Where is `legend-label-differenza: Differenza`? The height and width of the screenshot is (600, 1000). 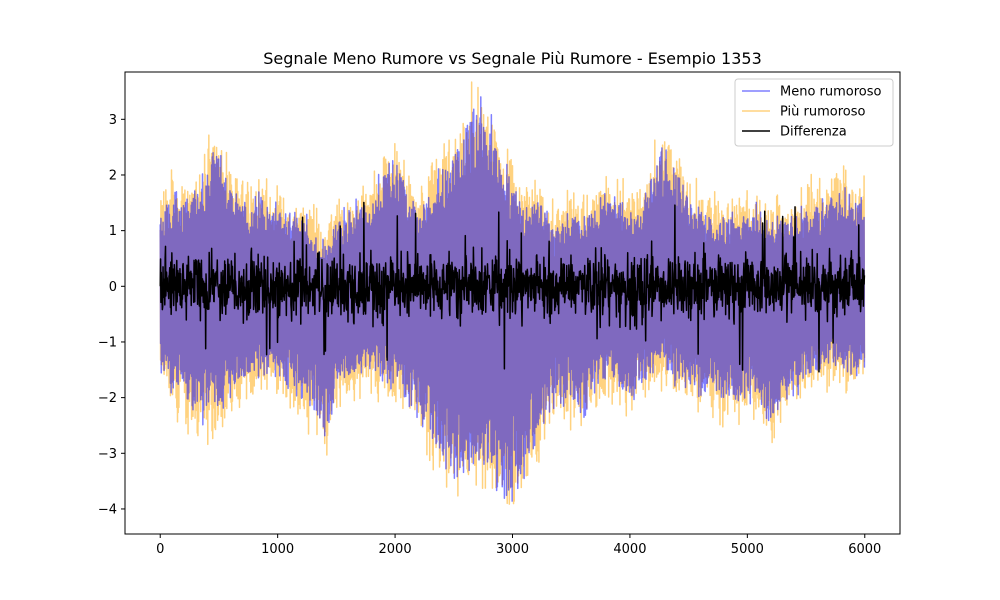
legend-label-differenza: Differenza is located at coordinates (813, 132).